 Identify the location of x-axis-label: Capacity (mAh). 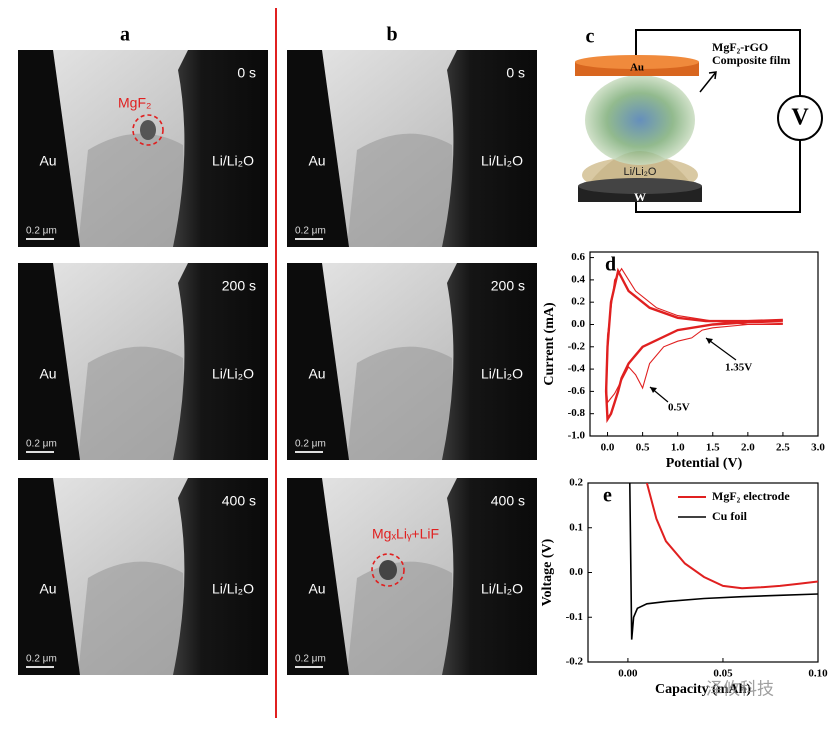
(703, 689).